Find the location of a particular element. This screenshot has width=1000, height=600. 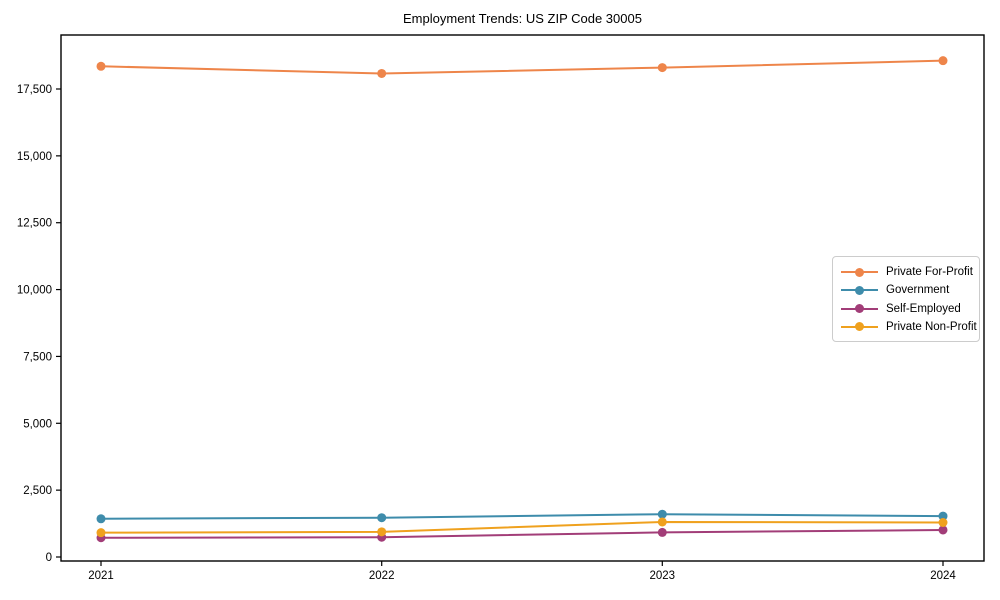

legend-item-government: Government is located at coordinates (906, 290).